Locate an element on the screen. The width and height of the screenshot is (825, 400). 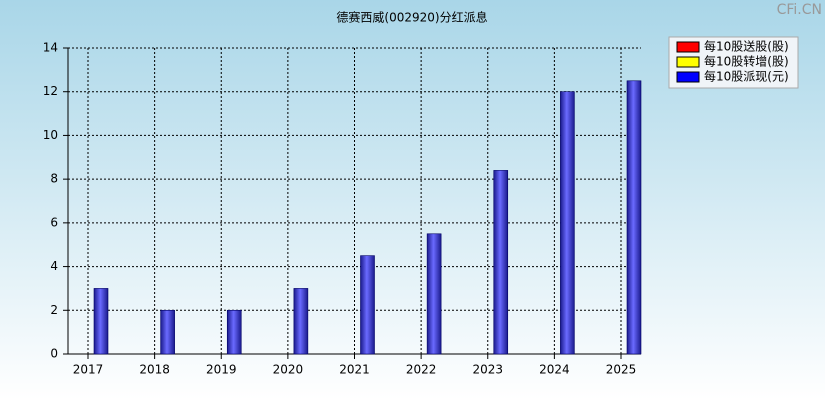
y-tick-label: 14 is located at coordinates (50, 48).